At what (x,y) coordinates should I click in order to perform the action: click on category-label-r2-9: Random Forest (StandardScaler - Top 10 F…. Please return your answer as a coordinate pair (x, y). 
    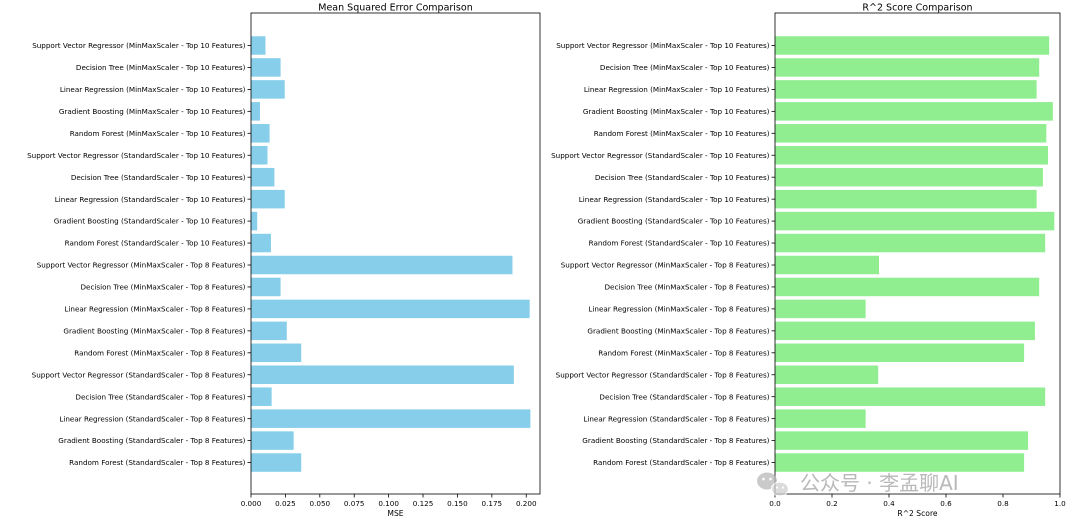
    Looking at the image, I should click on (679, 243).